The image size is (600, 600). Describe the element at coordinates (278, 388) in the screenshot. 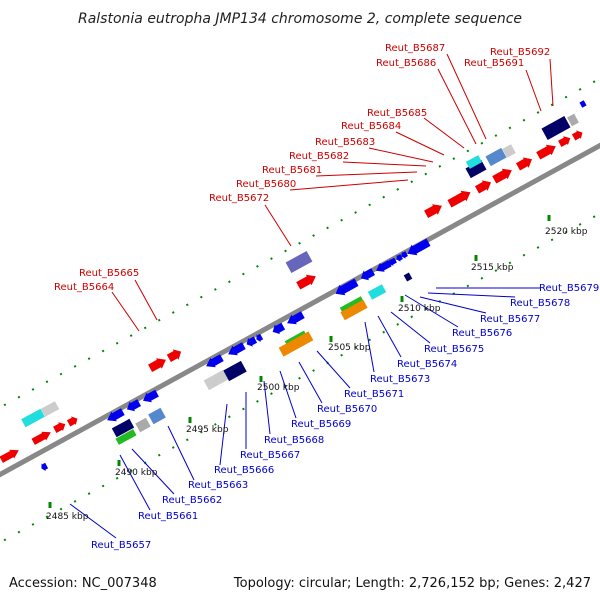

I see `scale-label-2500: 2500 kbp` at that location.